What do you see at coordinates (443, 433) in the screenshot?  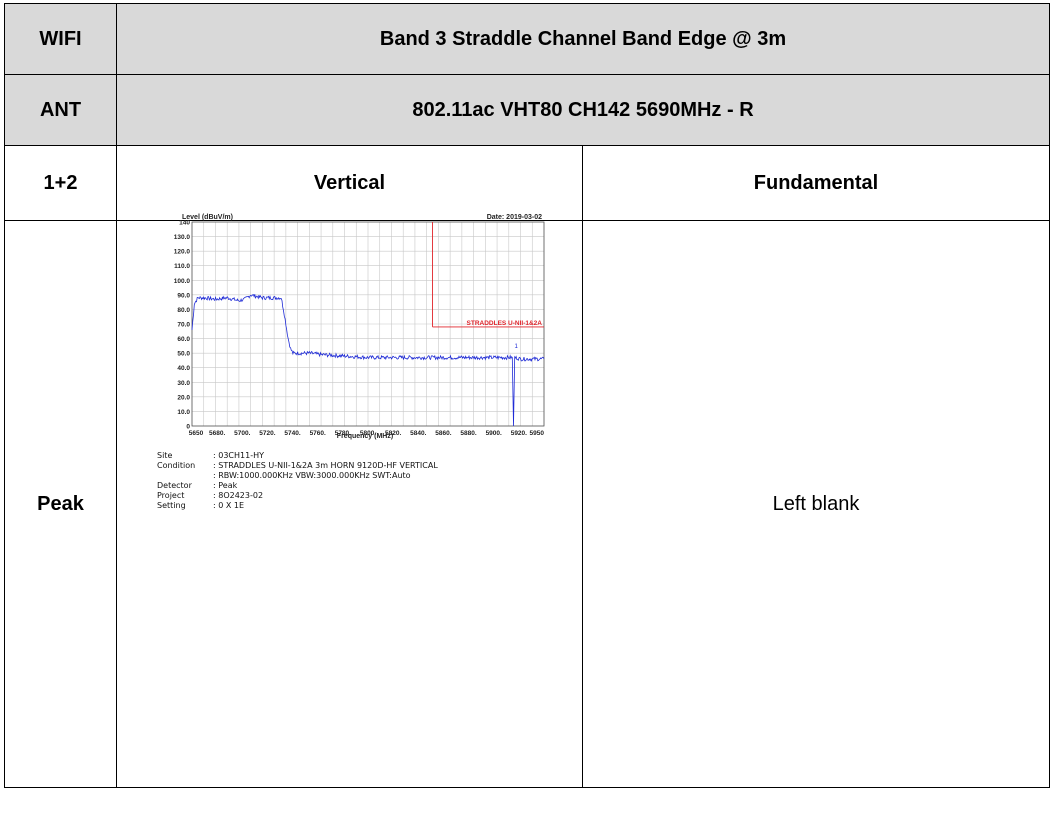 I see `x-tick-label: 5860.` at bounding box center [443, 433].